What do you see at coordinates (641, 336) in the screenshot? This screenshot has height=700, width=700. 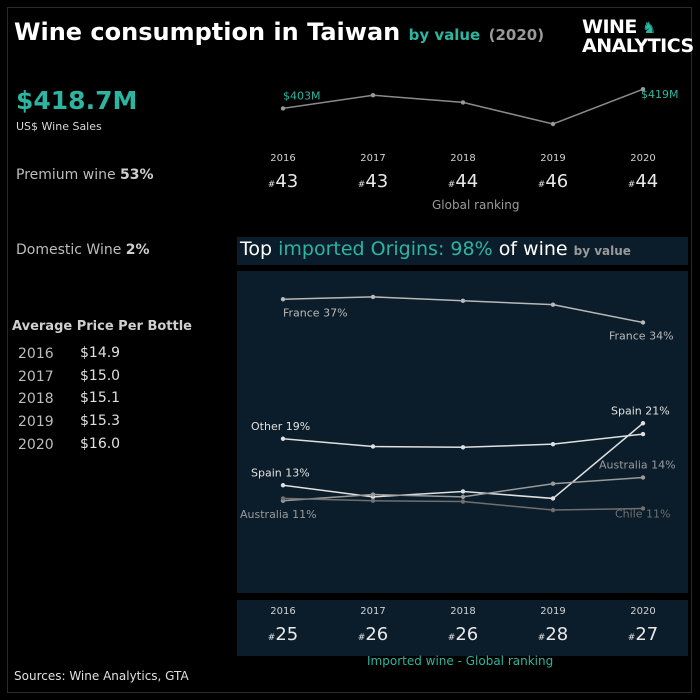 I see `series-end-label: France 34%` at bounding box center [641, 336].